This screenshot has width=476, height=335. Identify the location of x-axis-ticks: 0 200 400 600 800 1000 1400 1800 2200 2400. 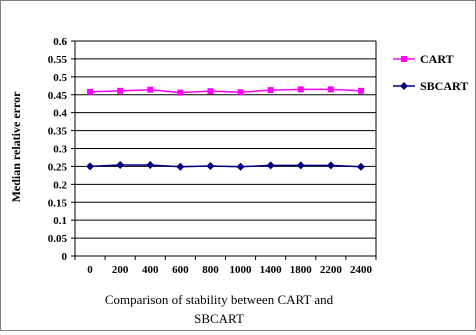
(225, 266).